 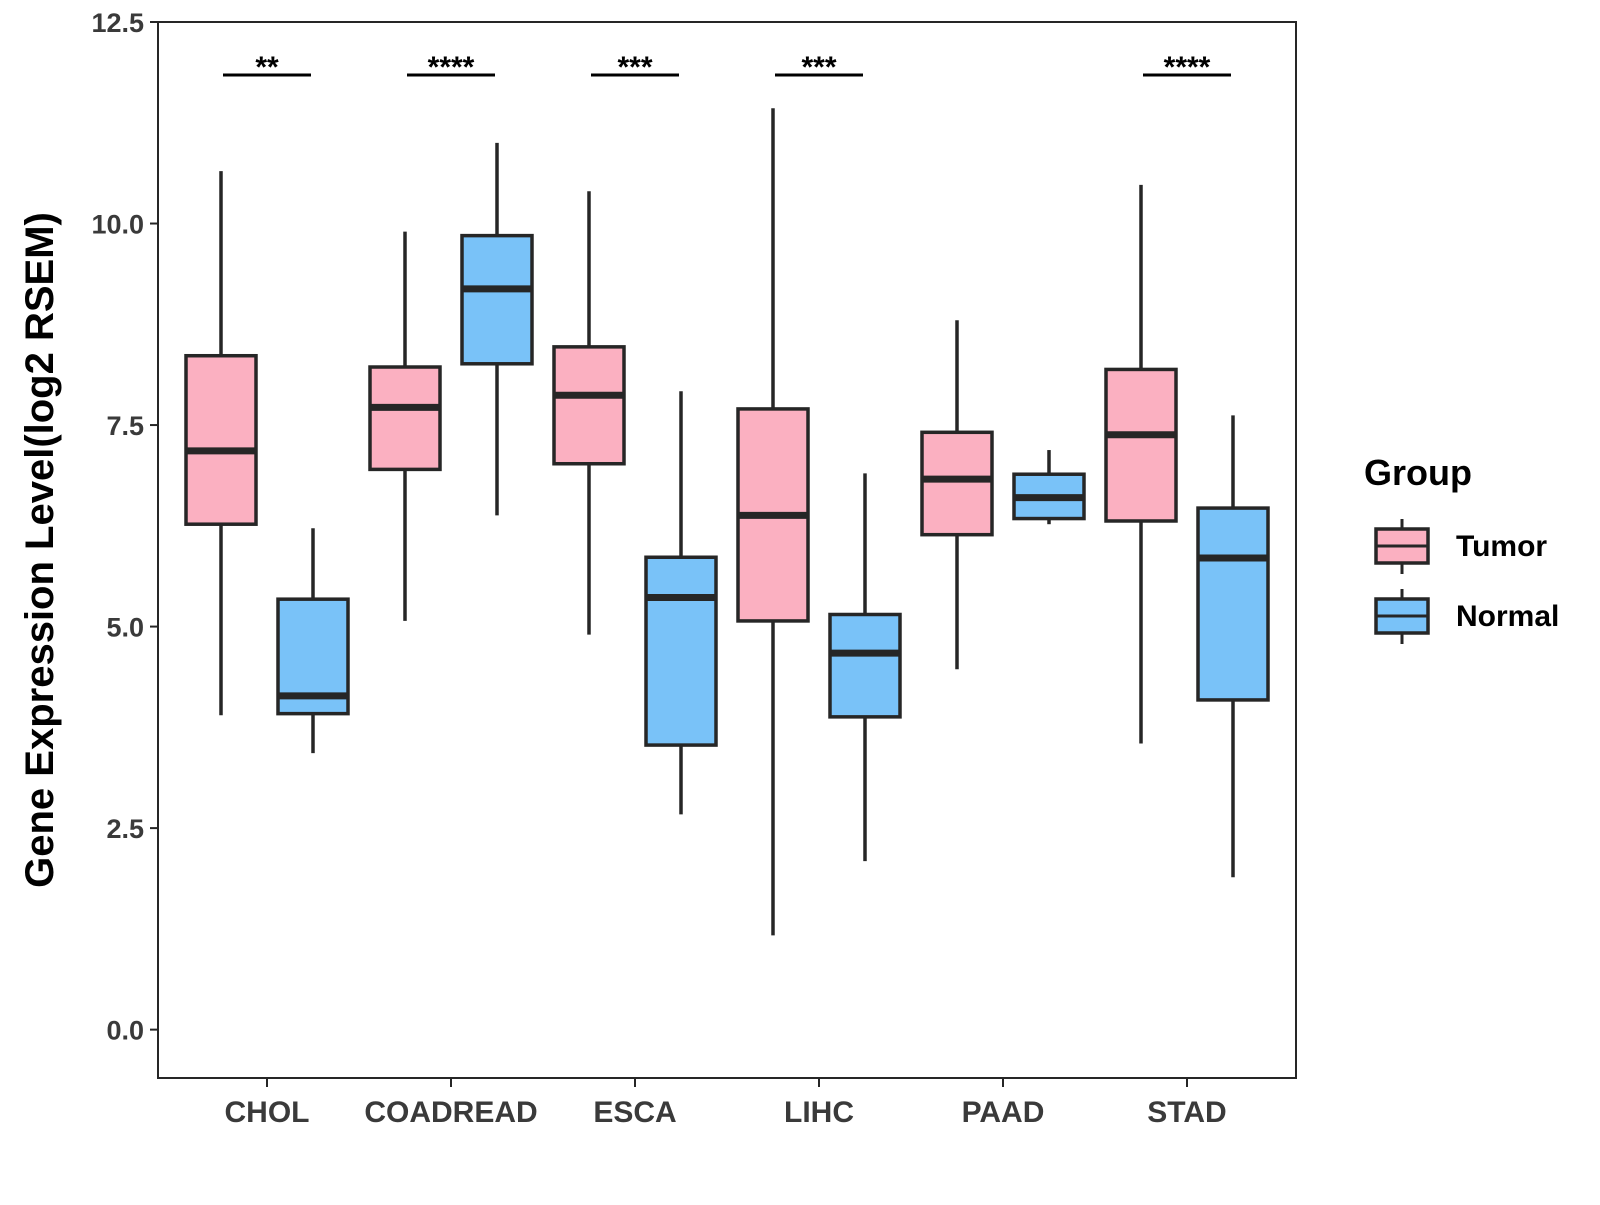 I want to click on legend-item-normal: Normal, so click(x=1466, y=616).